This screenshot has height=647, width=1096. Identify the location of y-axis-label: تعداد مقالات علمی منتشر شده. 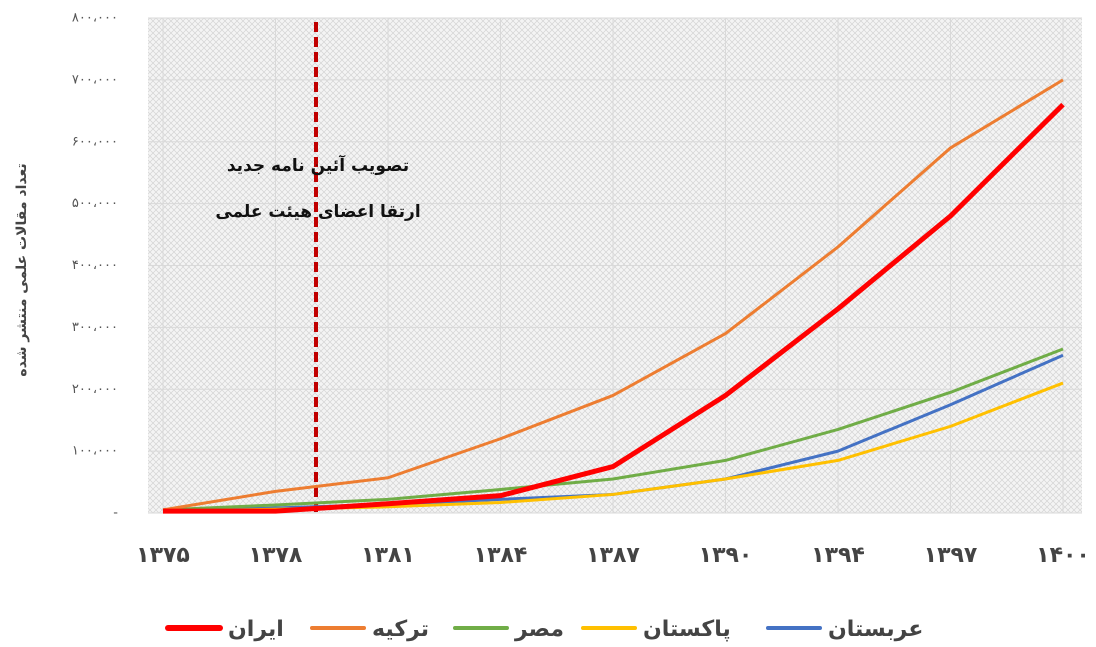
(22, 269).